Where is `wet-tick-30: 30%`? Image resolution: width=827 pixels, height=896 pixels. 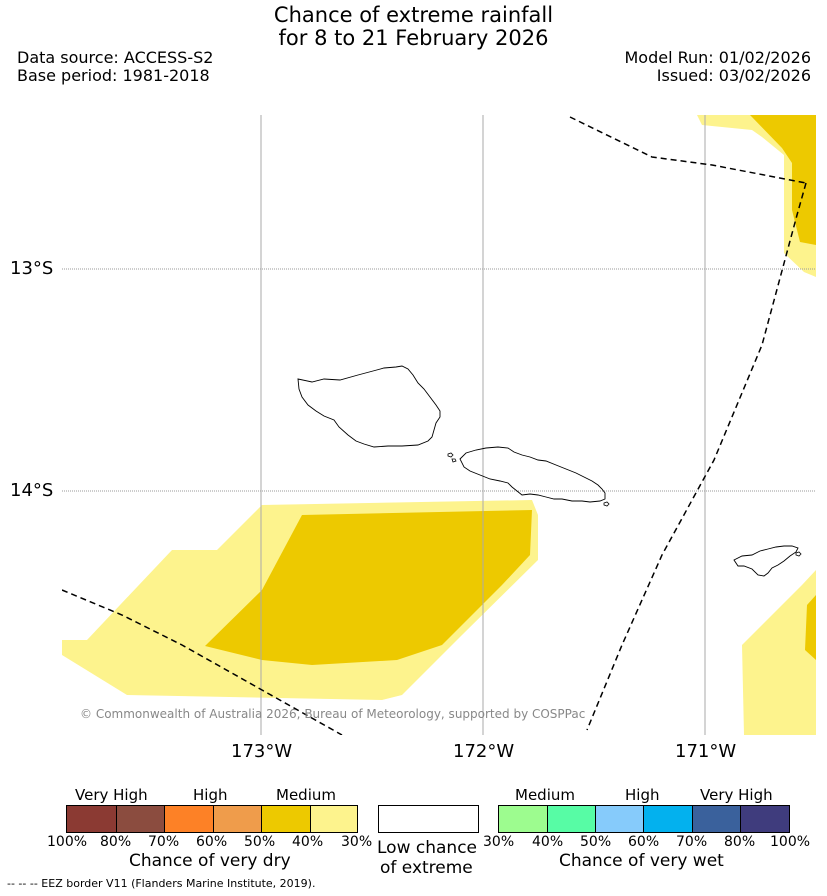 wet-tick-30: 30% is located at coordinates (499, 842).